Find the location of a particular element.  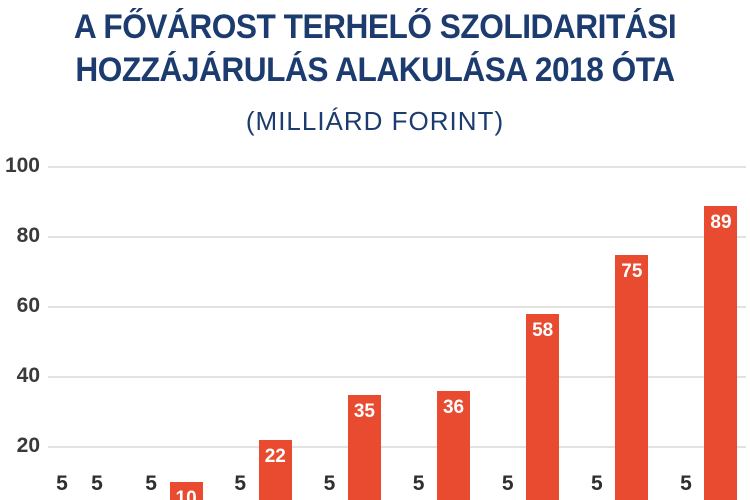

bar-value-label-main-bar-group7: 75 is located at coordinates (632, 271).